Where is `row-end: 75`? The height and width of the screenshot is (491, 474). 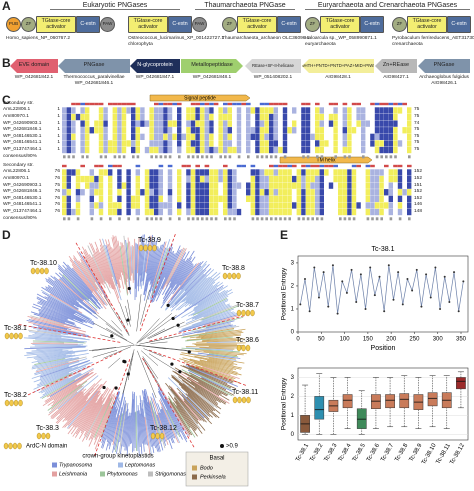
row-end: 75 is located at coordinates (417, 136).